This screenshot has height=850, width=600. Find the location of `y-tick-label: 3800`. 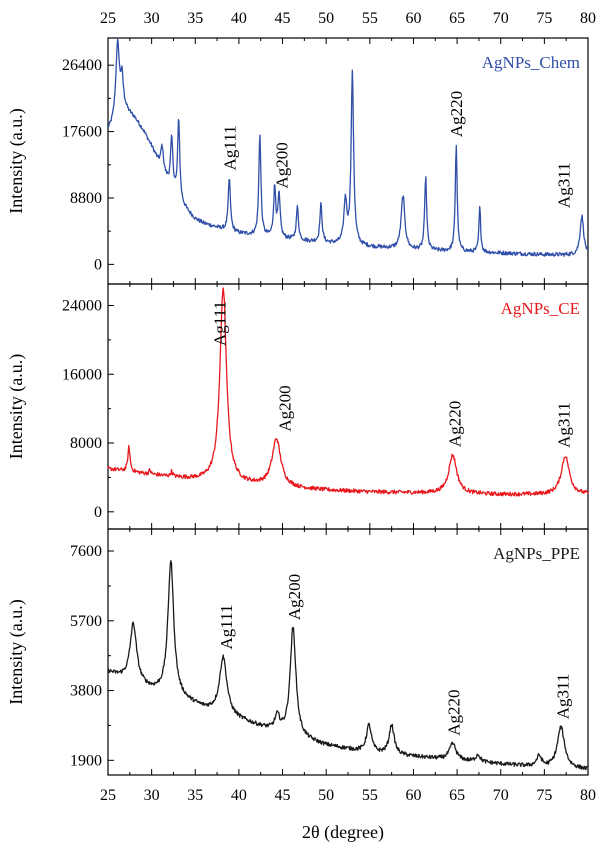

y-tick-label: 3800 is located at coordinates (86, 691).